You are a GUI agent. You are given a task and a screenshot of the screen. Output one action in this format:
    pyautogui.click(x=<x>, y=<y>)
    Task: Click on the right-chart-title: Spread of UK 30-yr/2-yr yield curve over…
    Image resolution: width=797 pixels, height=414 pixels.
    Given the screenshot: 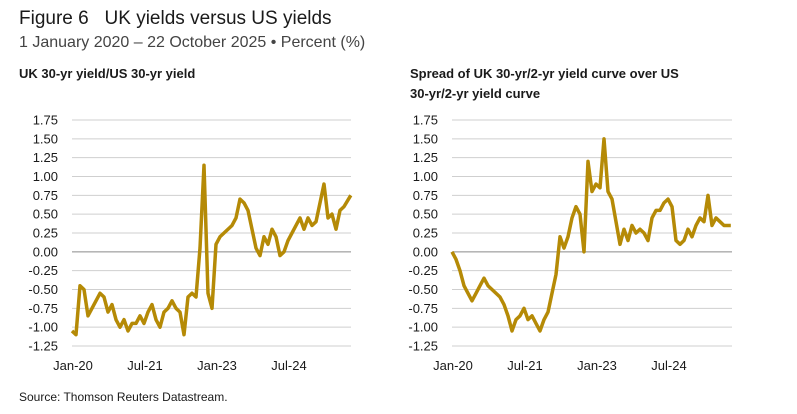 What is the action you would take?
    pyautogui.click(x=544, y=83)
    